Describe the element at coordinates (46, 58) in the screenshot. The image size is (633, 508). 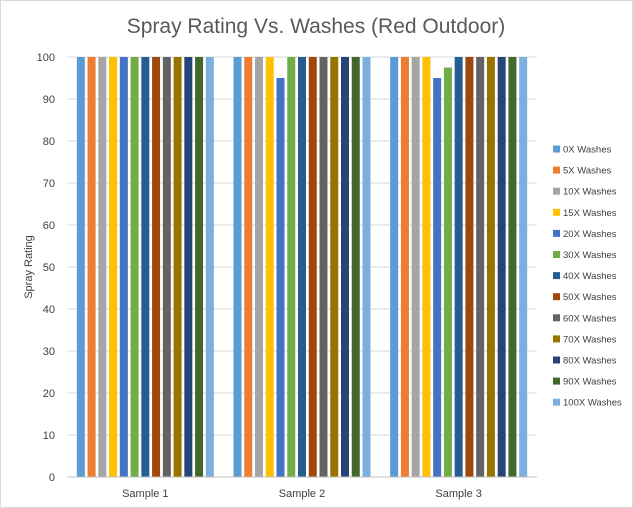
I see `y-tick-label: 100` at that location.